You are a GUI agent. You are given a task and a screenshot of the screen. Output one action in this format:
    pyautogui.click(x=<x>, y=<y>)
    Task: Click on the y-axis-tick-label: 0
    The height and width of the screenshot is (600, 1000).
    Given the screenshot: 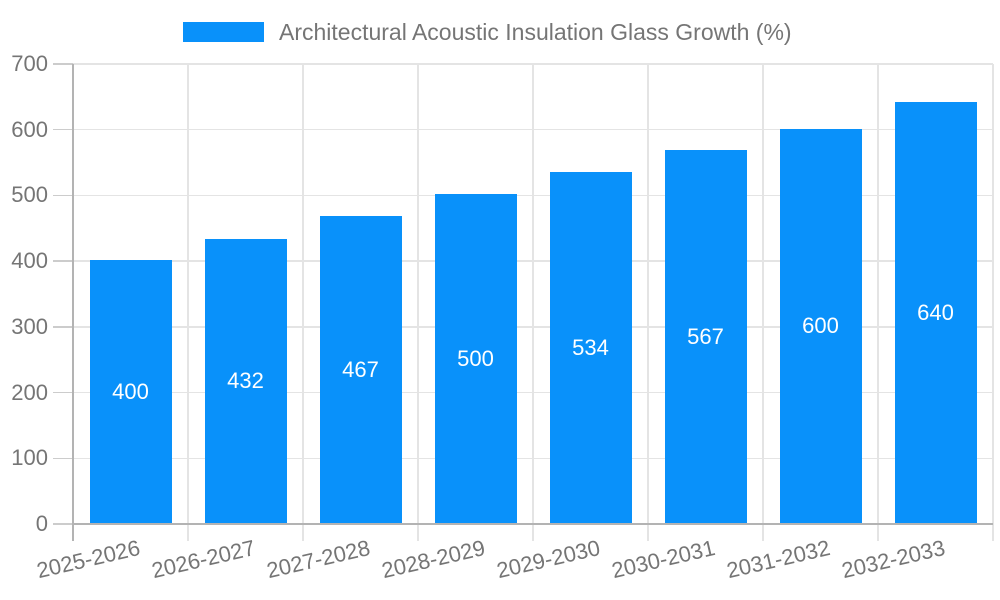 What is the action you would take?
    pyautogui.click(x=41, y=523)
    